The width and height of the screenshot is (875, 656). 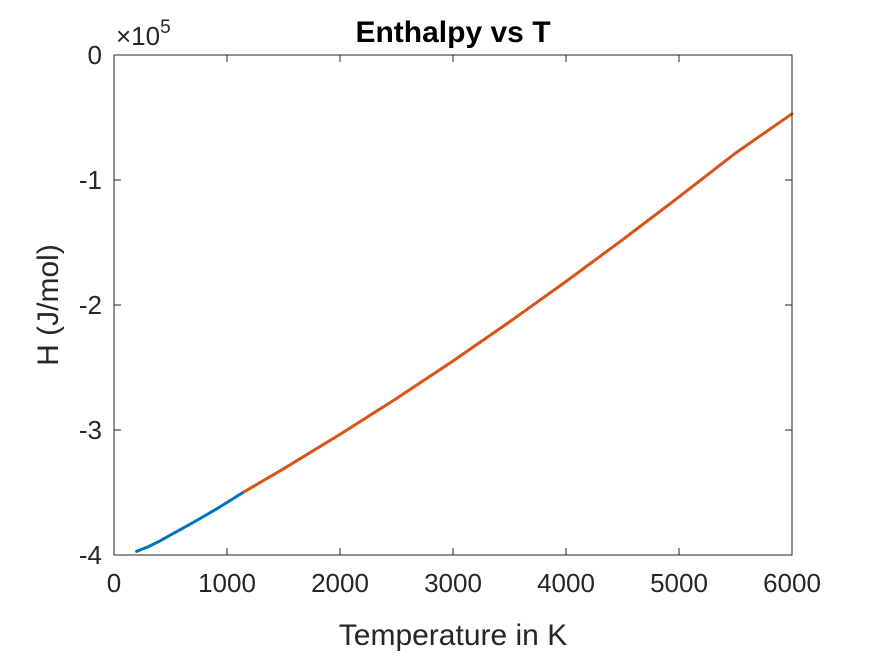 I want to click on y-tick-label: 0, so click(x=95, y=55).